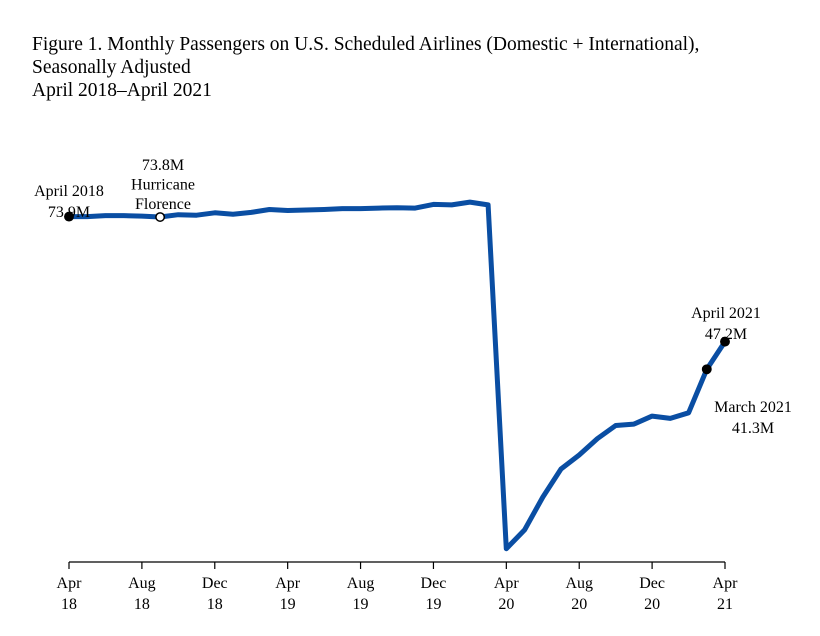 The height and width of the screenshot is (636, 820). I want to click on annotation-line: Hurricane, so click(163, 185).